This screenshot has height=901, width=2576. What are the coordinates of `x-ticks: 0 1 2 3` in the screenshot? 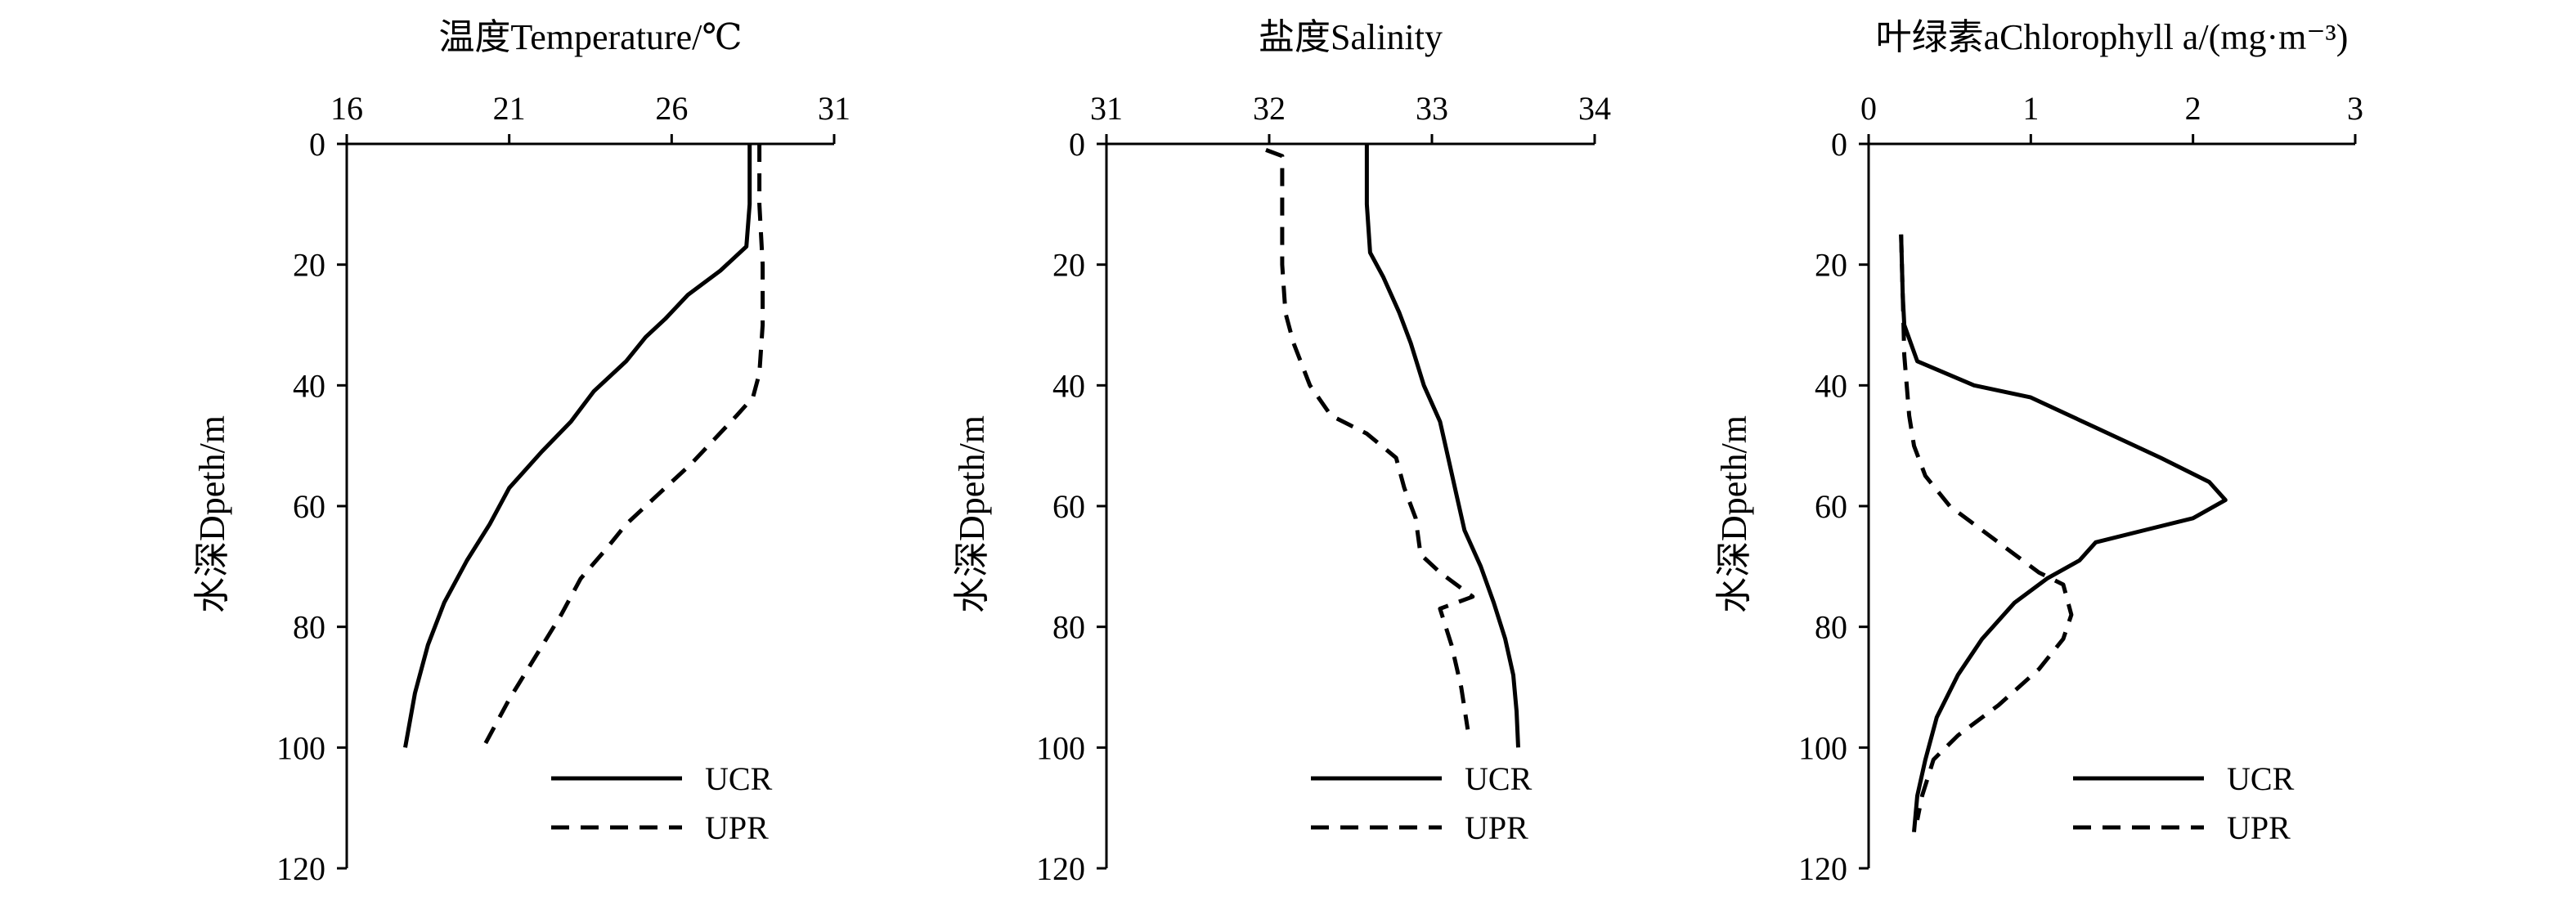 It's located at (2111, 117).